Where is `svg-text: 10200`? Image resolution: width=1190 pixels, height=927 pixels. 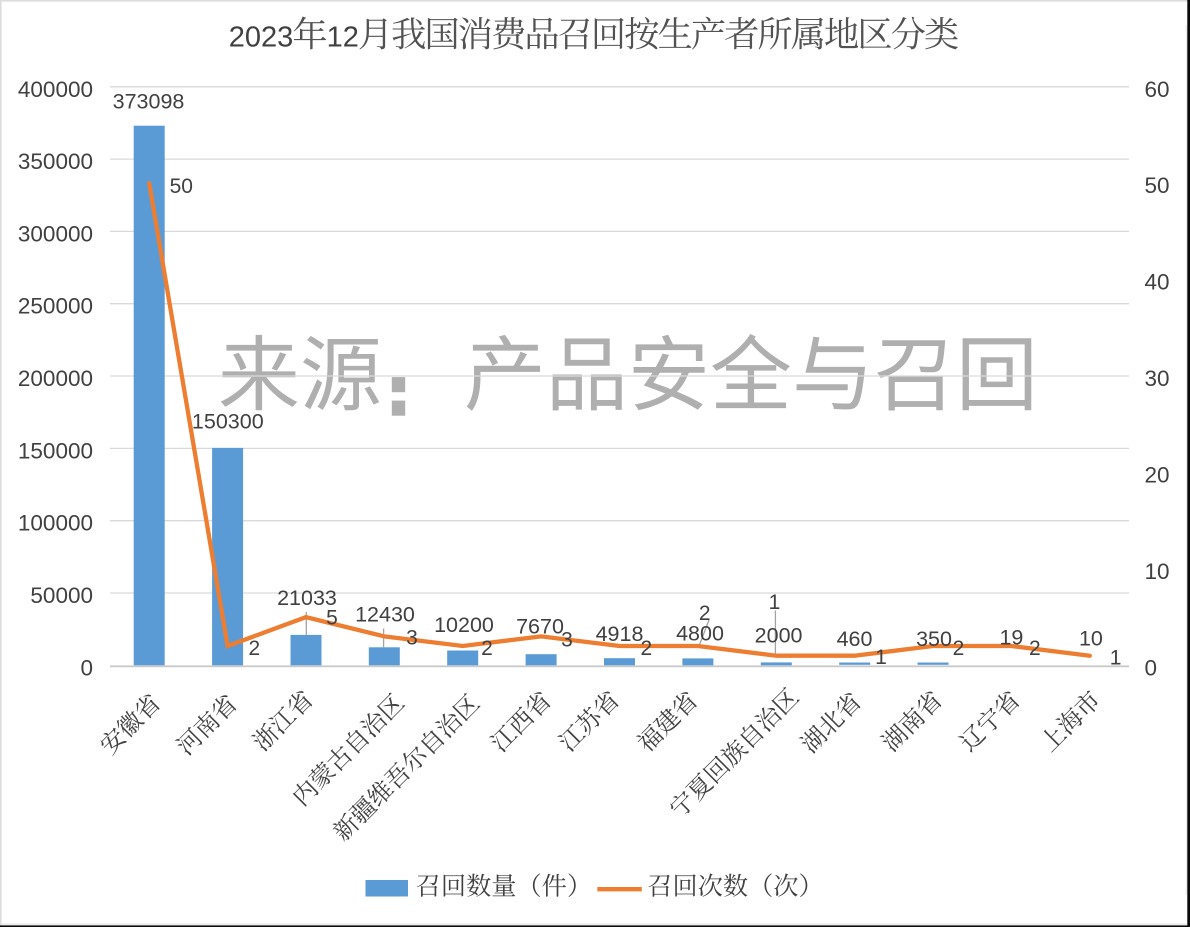 svg-text: 10200 is located at coordinates (464, 625).